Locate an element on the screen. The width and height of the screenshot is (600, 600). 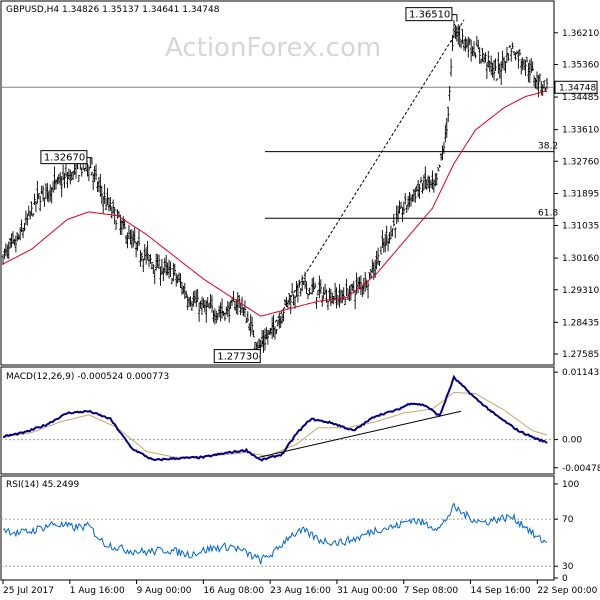
macd-label: MACD(12,26,9) -0.000524 0.000773 is located at coordinates (87, 377).